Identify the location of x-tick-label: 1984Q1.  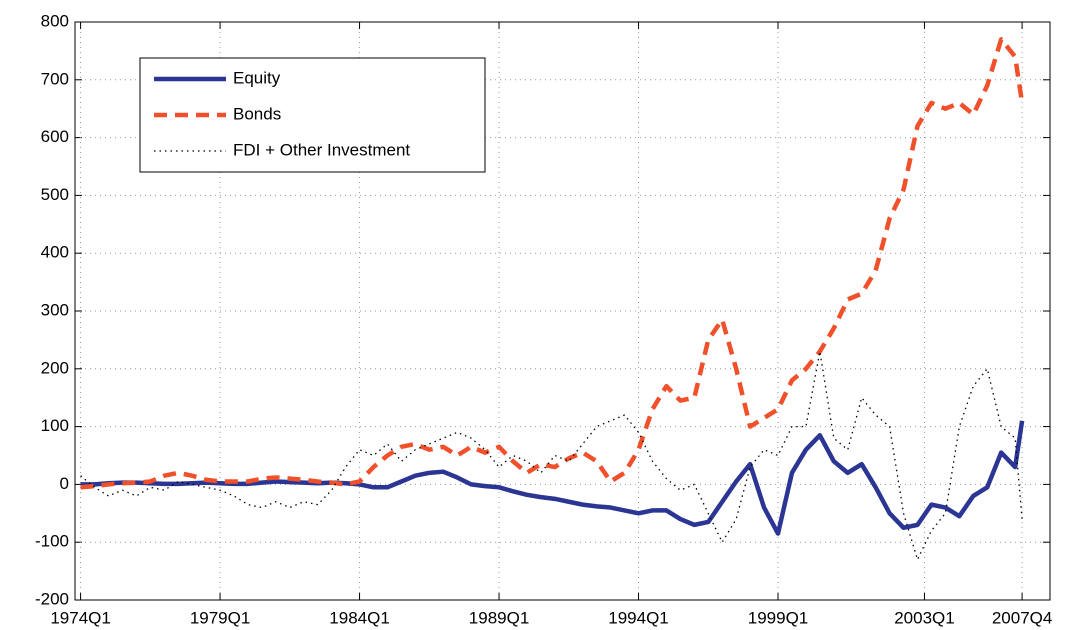
(359, 617).